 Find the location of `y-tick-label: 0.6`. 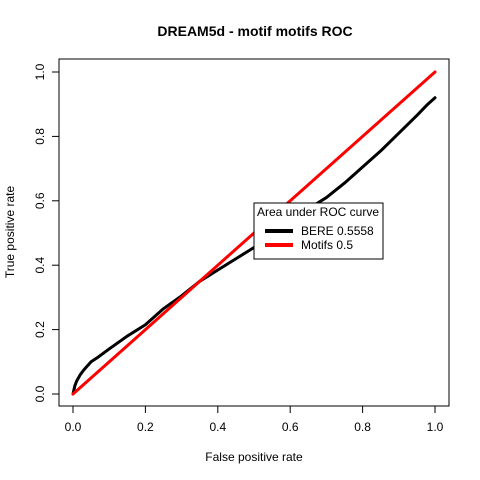

y-tick-label: 0.6 is located at coordinates (40, 200).